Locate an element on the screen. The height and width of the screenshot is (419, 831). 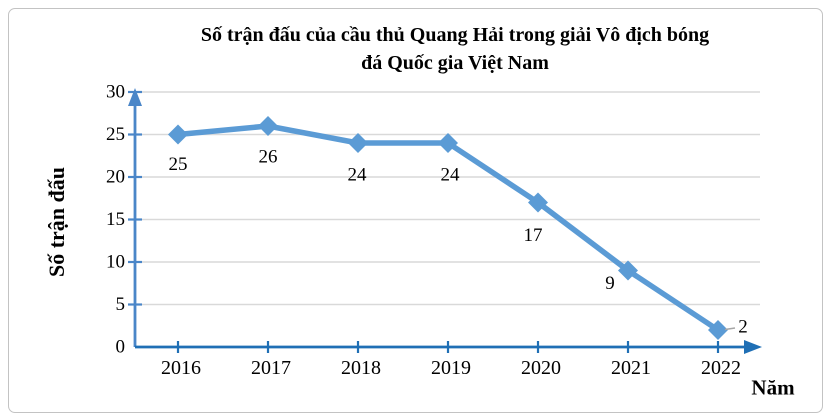
x-tick-label: 2019 is located at coordinates (451, 368).